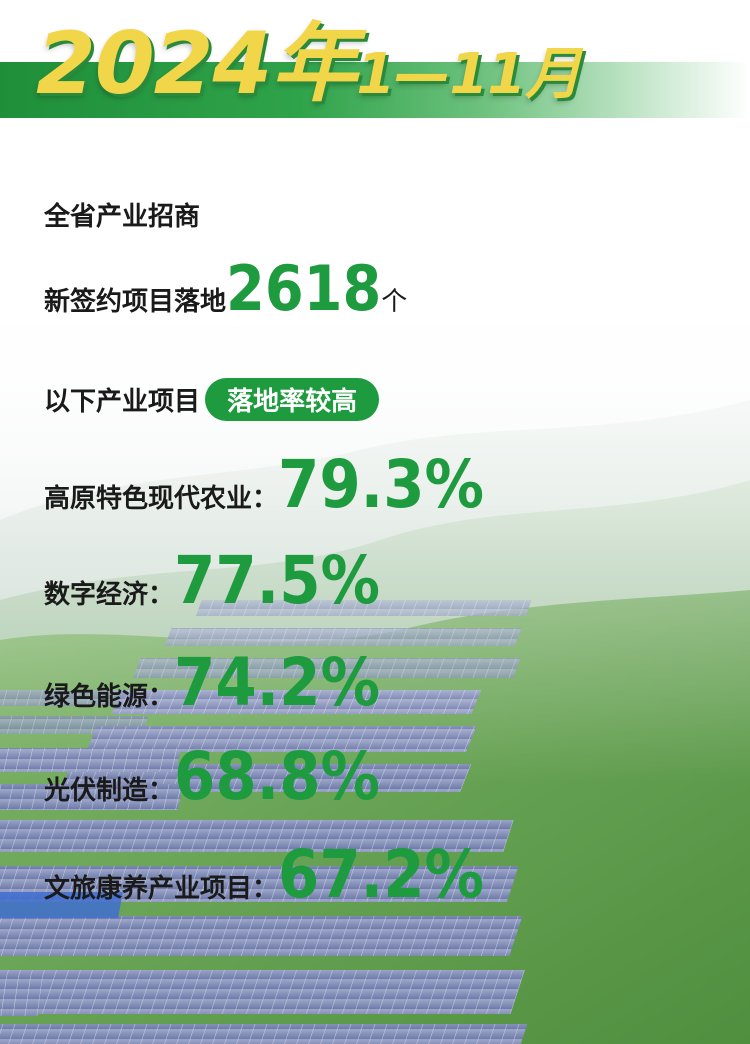 This screenshot has height=1044, width=750. What do you see at coordinates (292, 399) in the screenshot?
I see `landing-rate-badge: 落地率较高` at bounding box center [292, 399].